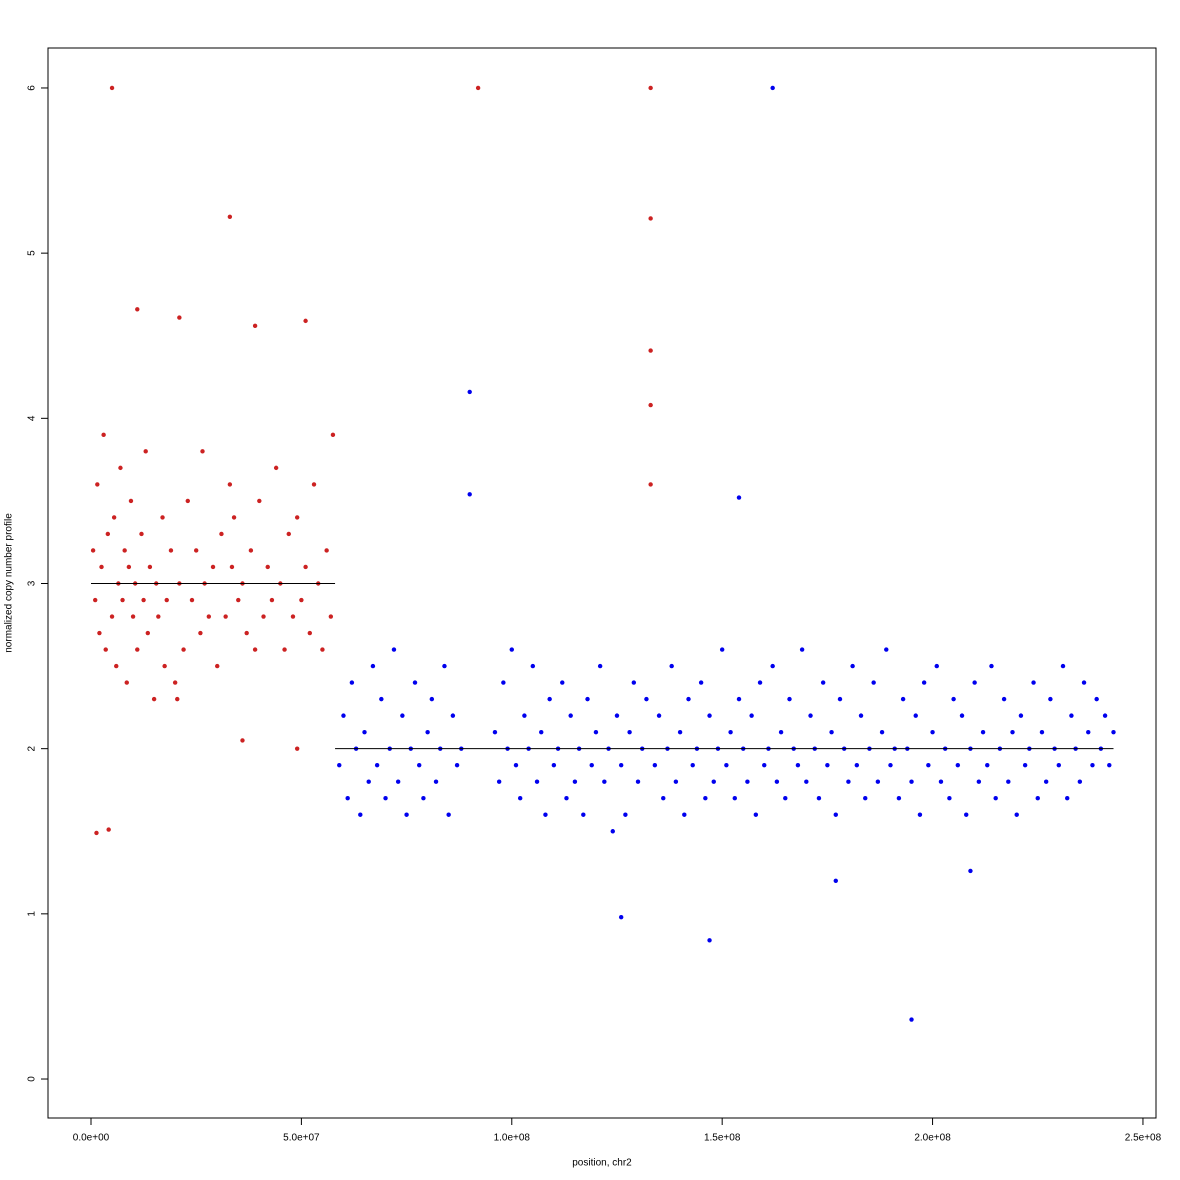 This screenshot has width=1180, height=1180. Describe the element at coordinates (301, 1138) in the screenshot. I see `x-tick-label: 5.0e+07` at that location.